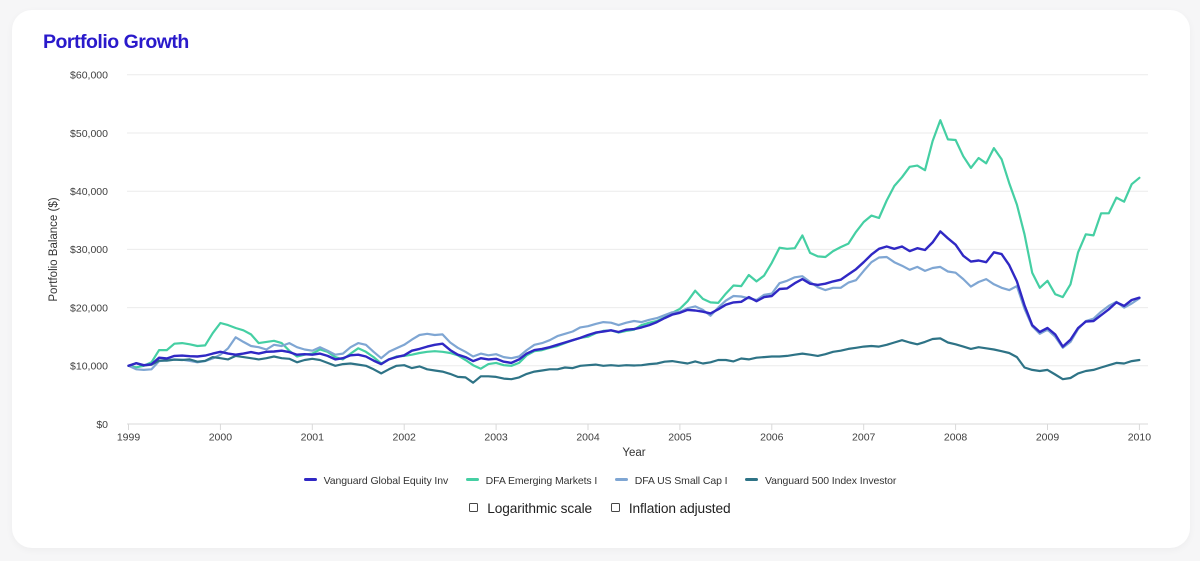 This screenshot has width=1200, height=561. Describe the element at coordinates (89, 134) in the screenshot. I see `svg-text: $50,000` at that location.